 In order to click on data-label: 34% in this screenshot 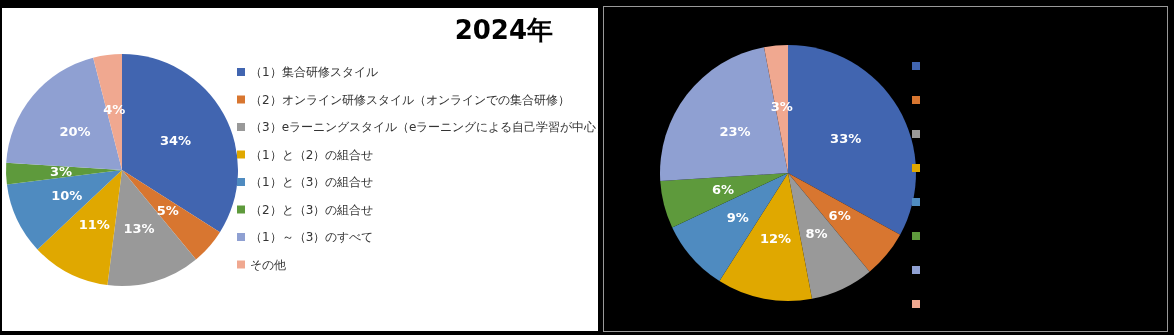, I will do `click(175, 141)`.